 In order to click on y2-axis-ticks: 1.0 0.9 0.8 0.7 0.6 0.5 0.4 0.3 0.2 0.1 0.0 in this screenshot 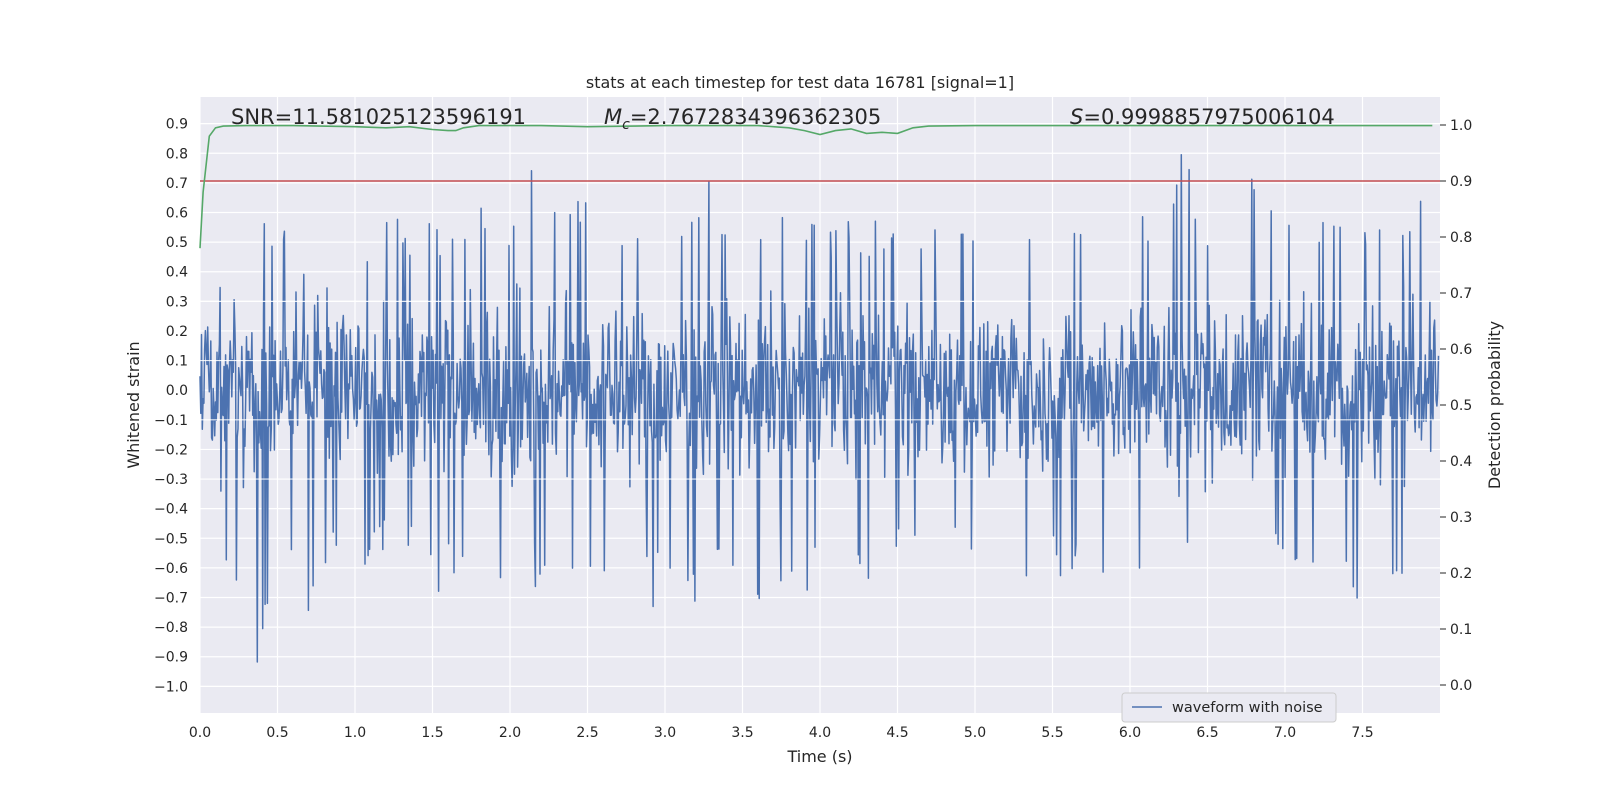, I will do `click(1456, 406)`.